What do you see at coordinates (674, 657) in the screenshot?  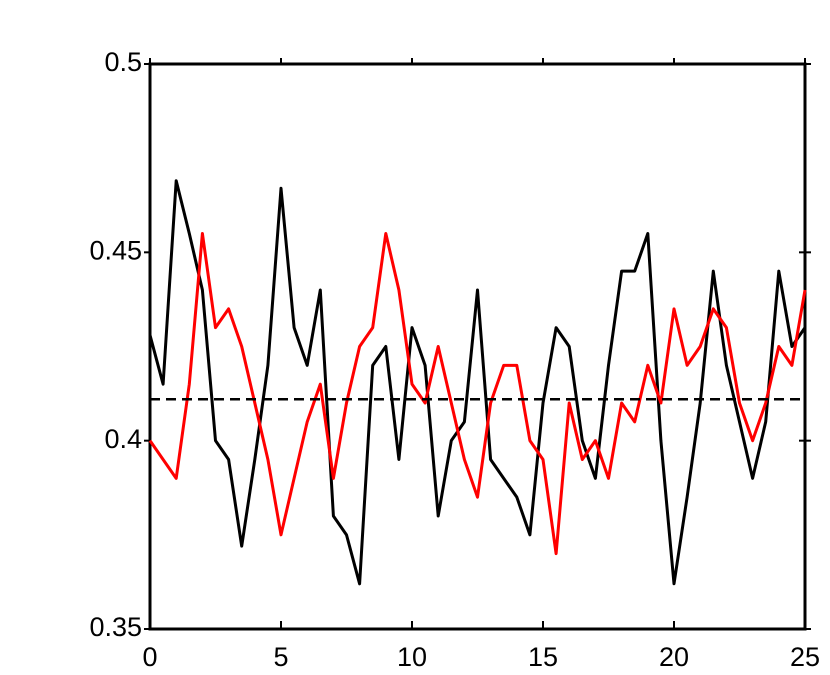 I see `x-tick-label: 20` at bounding box center [674, 657].